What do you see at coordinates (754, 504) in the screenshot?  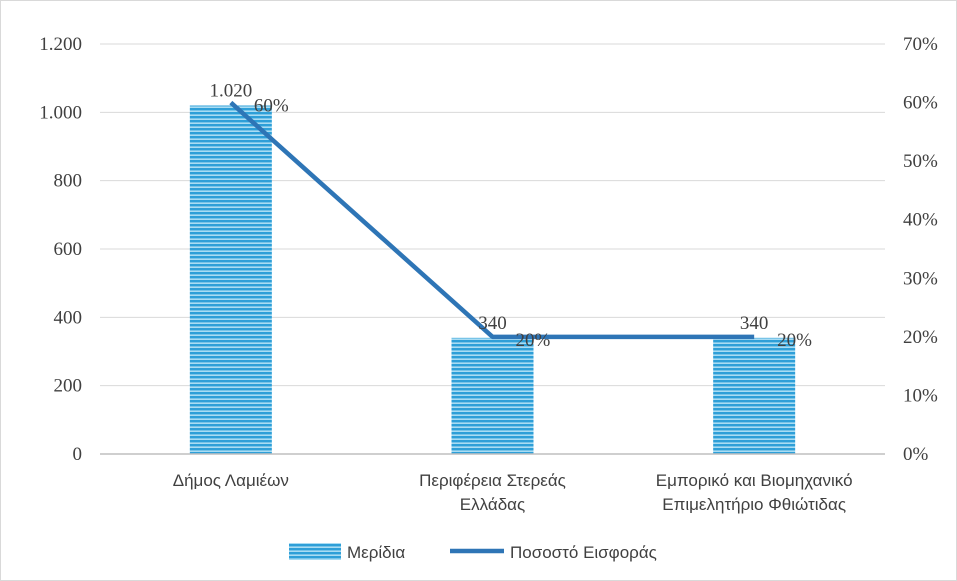 I see `x-category-label: Επιμελητήριο Φθιώτιδας` at bounding box center [754, 504].